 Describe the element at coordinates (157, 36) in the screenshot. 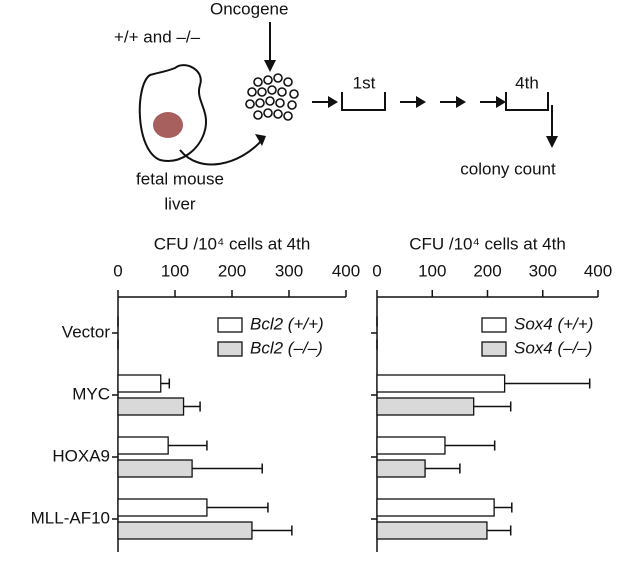

I see `label: +/+ and –/–` at that location.